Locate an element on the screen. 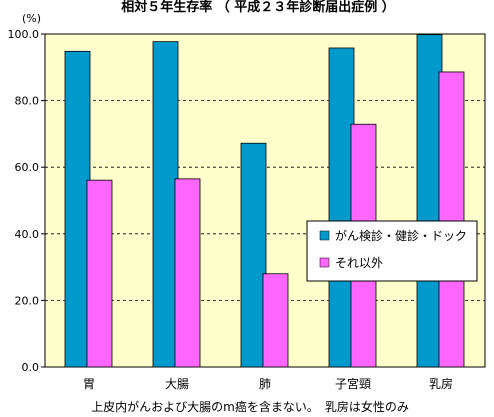  y-tick-label: 20.0 is located at coordinates (27, 300).